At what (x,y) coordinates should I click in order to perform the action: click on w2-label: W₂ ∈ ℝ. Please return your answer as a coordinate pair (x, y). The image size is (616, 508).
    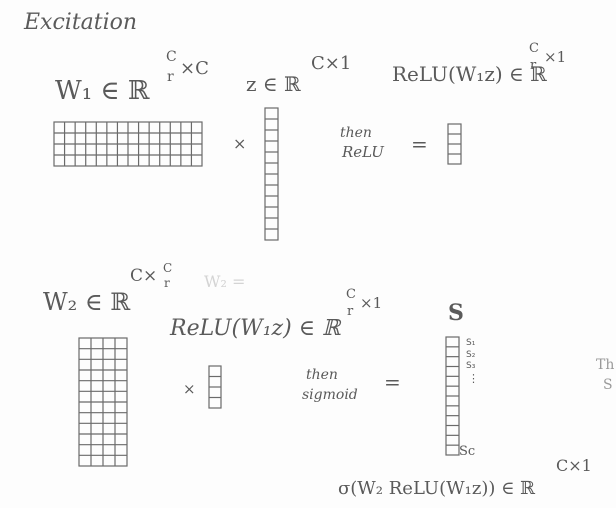
    Looking at the image, I should click on (87, 302).